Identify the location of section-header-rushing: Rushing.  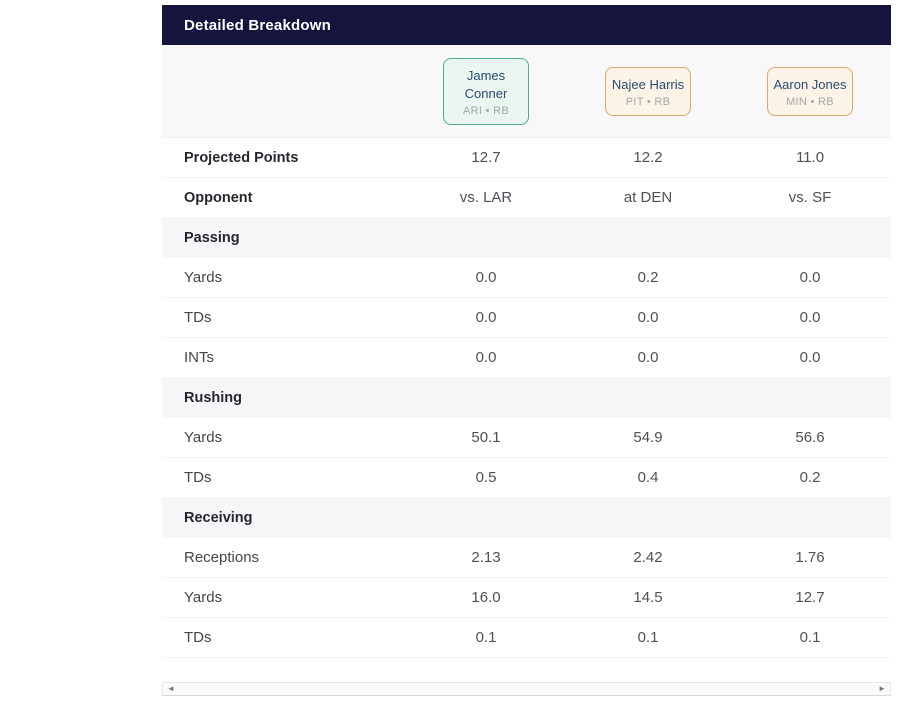
(526, 398).